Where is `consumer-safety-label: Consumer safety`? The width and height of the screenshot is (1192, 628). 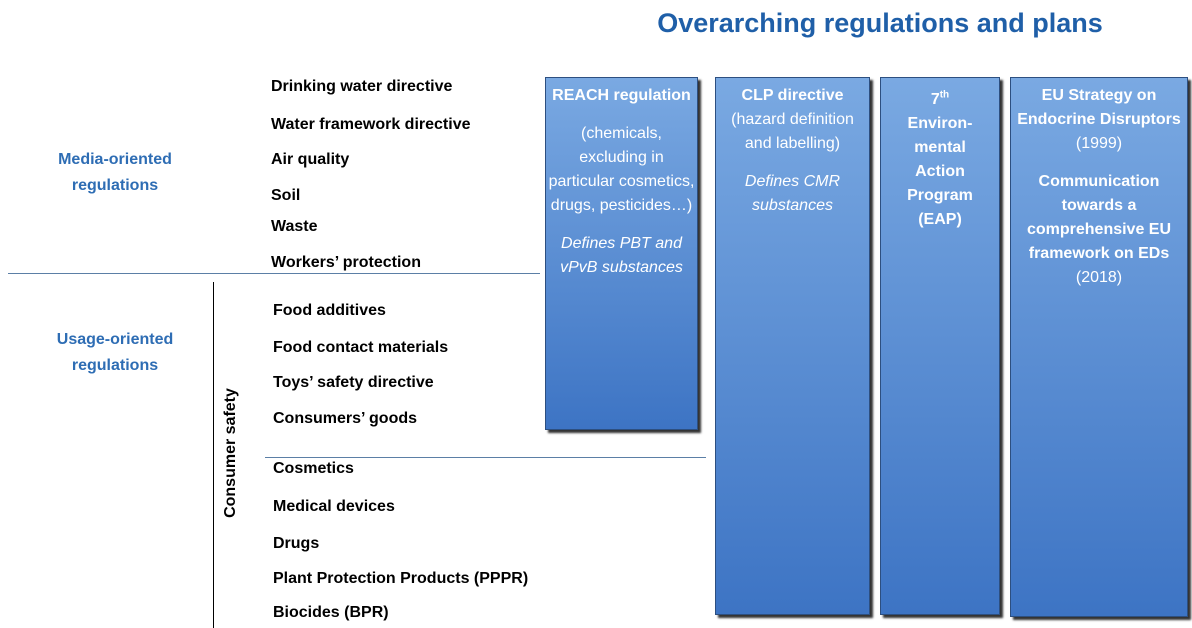
consumer-safety-label: Consumer safety is located at coordinates (230, 453).